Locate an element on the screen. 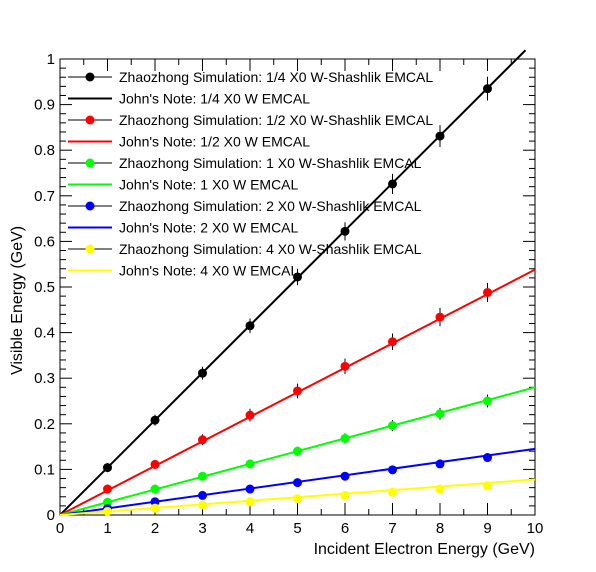 The height and width of the screenshot is (572, 596). y-tick-label: 0.4 is located at coordinates (44, 333).